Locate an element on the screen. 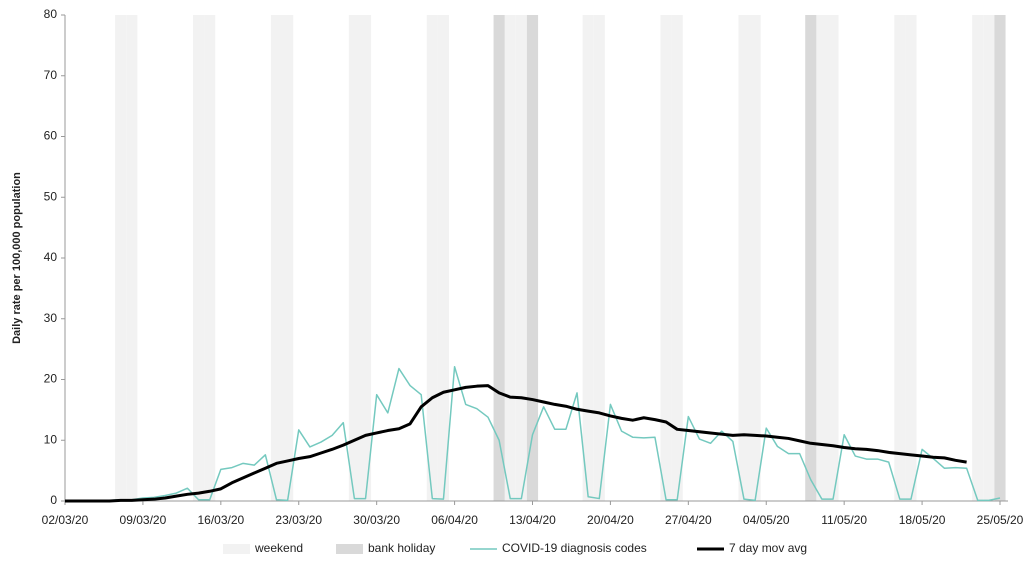 The height and width of the screenshot is (561, 1035). legend-label: bank holiday is located at coordinates (401, 548).